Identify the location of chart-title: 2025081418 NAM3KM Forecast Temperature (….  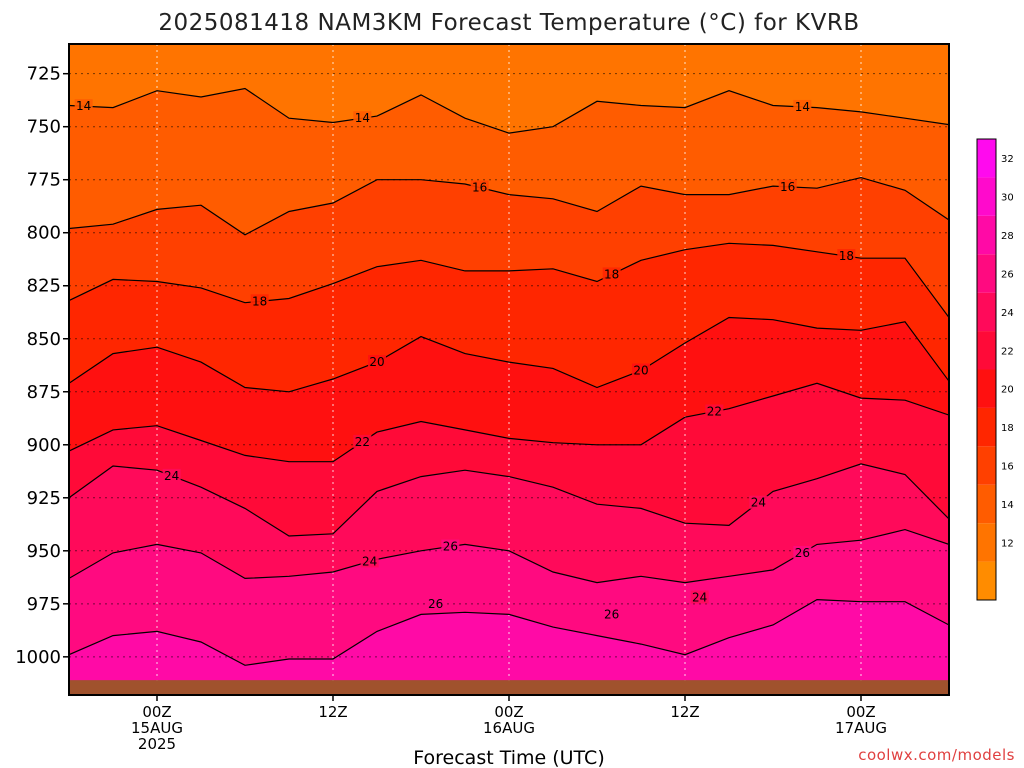
(508, 23).